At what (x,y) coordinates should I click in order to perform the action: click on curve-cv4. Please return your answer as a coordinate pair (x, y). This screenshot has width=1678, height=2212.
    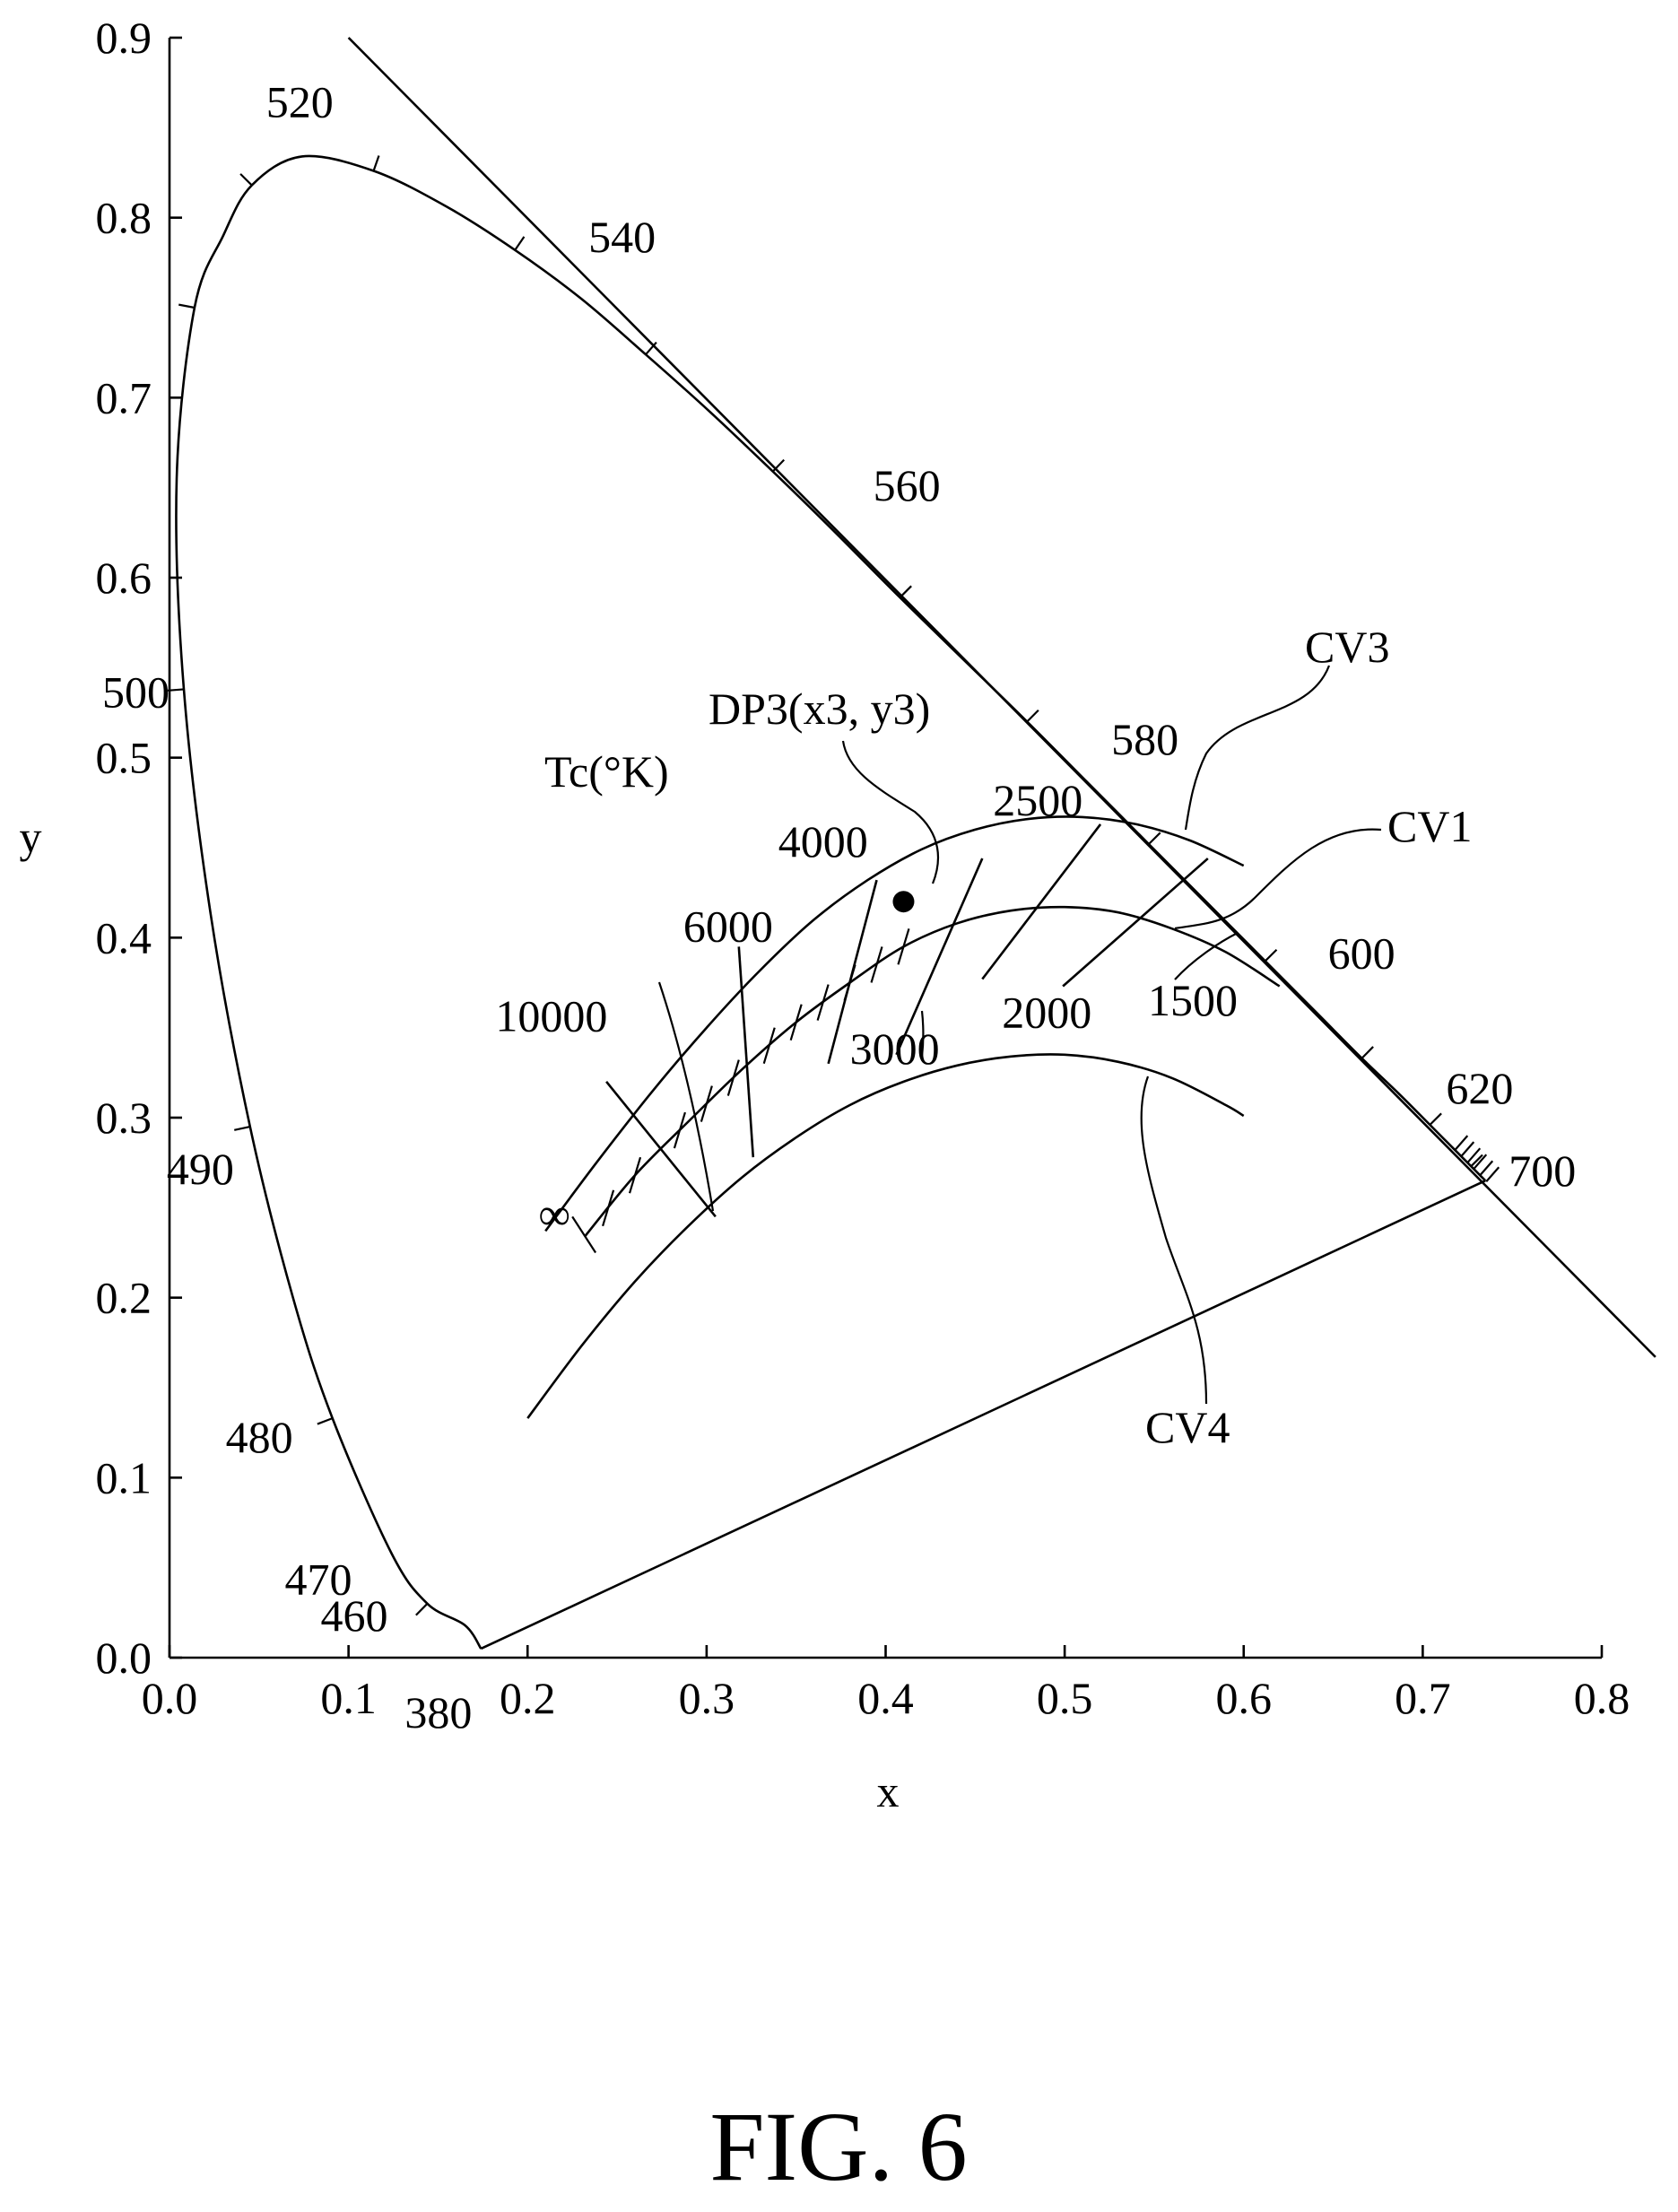
    Looking at the image, I should click on (885, 1236).